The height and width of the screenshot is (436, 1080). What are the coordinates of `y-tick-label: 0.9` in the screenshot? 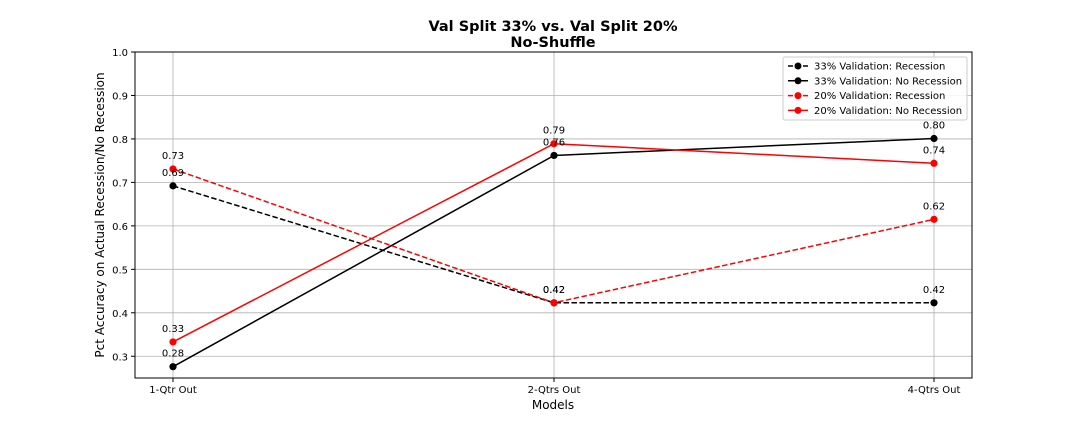 It's located at (120, 96).